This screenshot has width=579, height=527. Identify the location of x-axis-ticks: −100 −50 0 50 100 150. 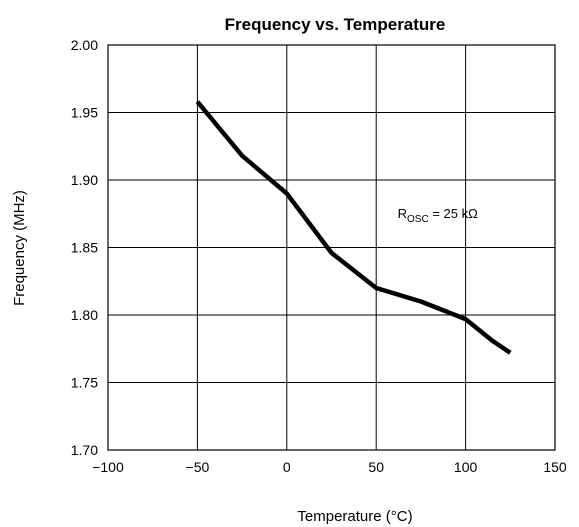
(329, 467).